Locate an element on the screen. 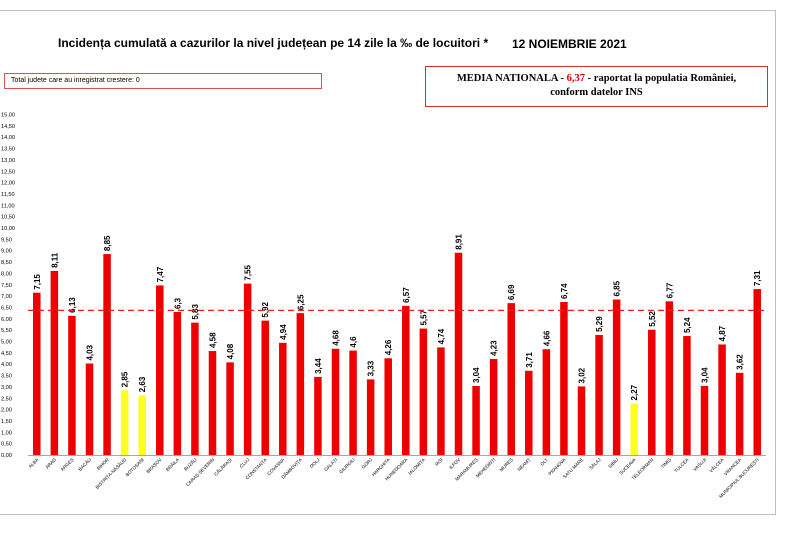  category-label: OLT is located at coordinates (544, 462).